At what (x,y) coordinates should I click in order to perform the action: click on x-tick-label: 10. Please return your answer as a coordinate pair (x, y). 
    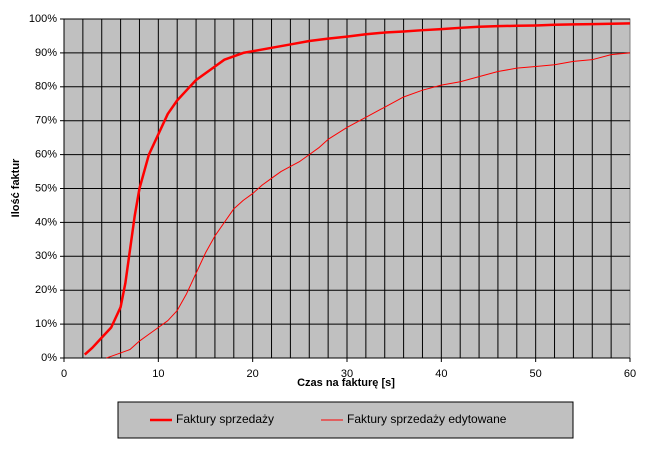
    Looking at the image, I should click on (158, 374).